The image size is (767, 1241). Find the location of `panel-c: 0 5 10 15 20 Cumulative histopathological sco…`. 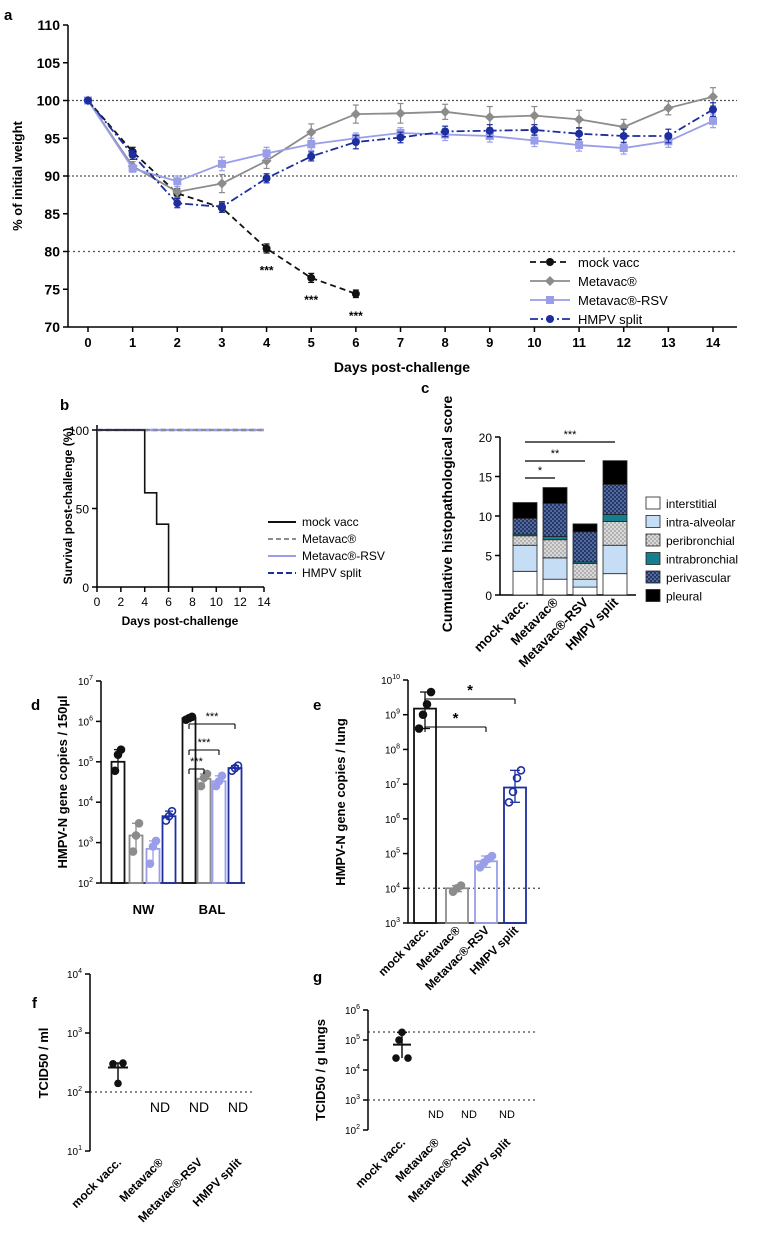

panel-c: 0 5 10 15 20 Cumulative histopathological sco… is located at coordinates (588, 533).